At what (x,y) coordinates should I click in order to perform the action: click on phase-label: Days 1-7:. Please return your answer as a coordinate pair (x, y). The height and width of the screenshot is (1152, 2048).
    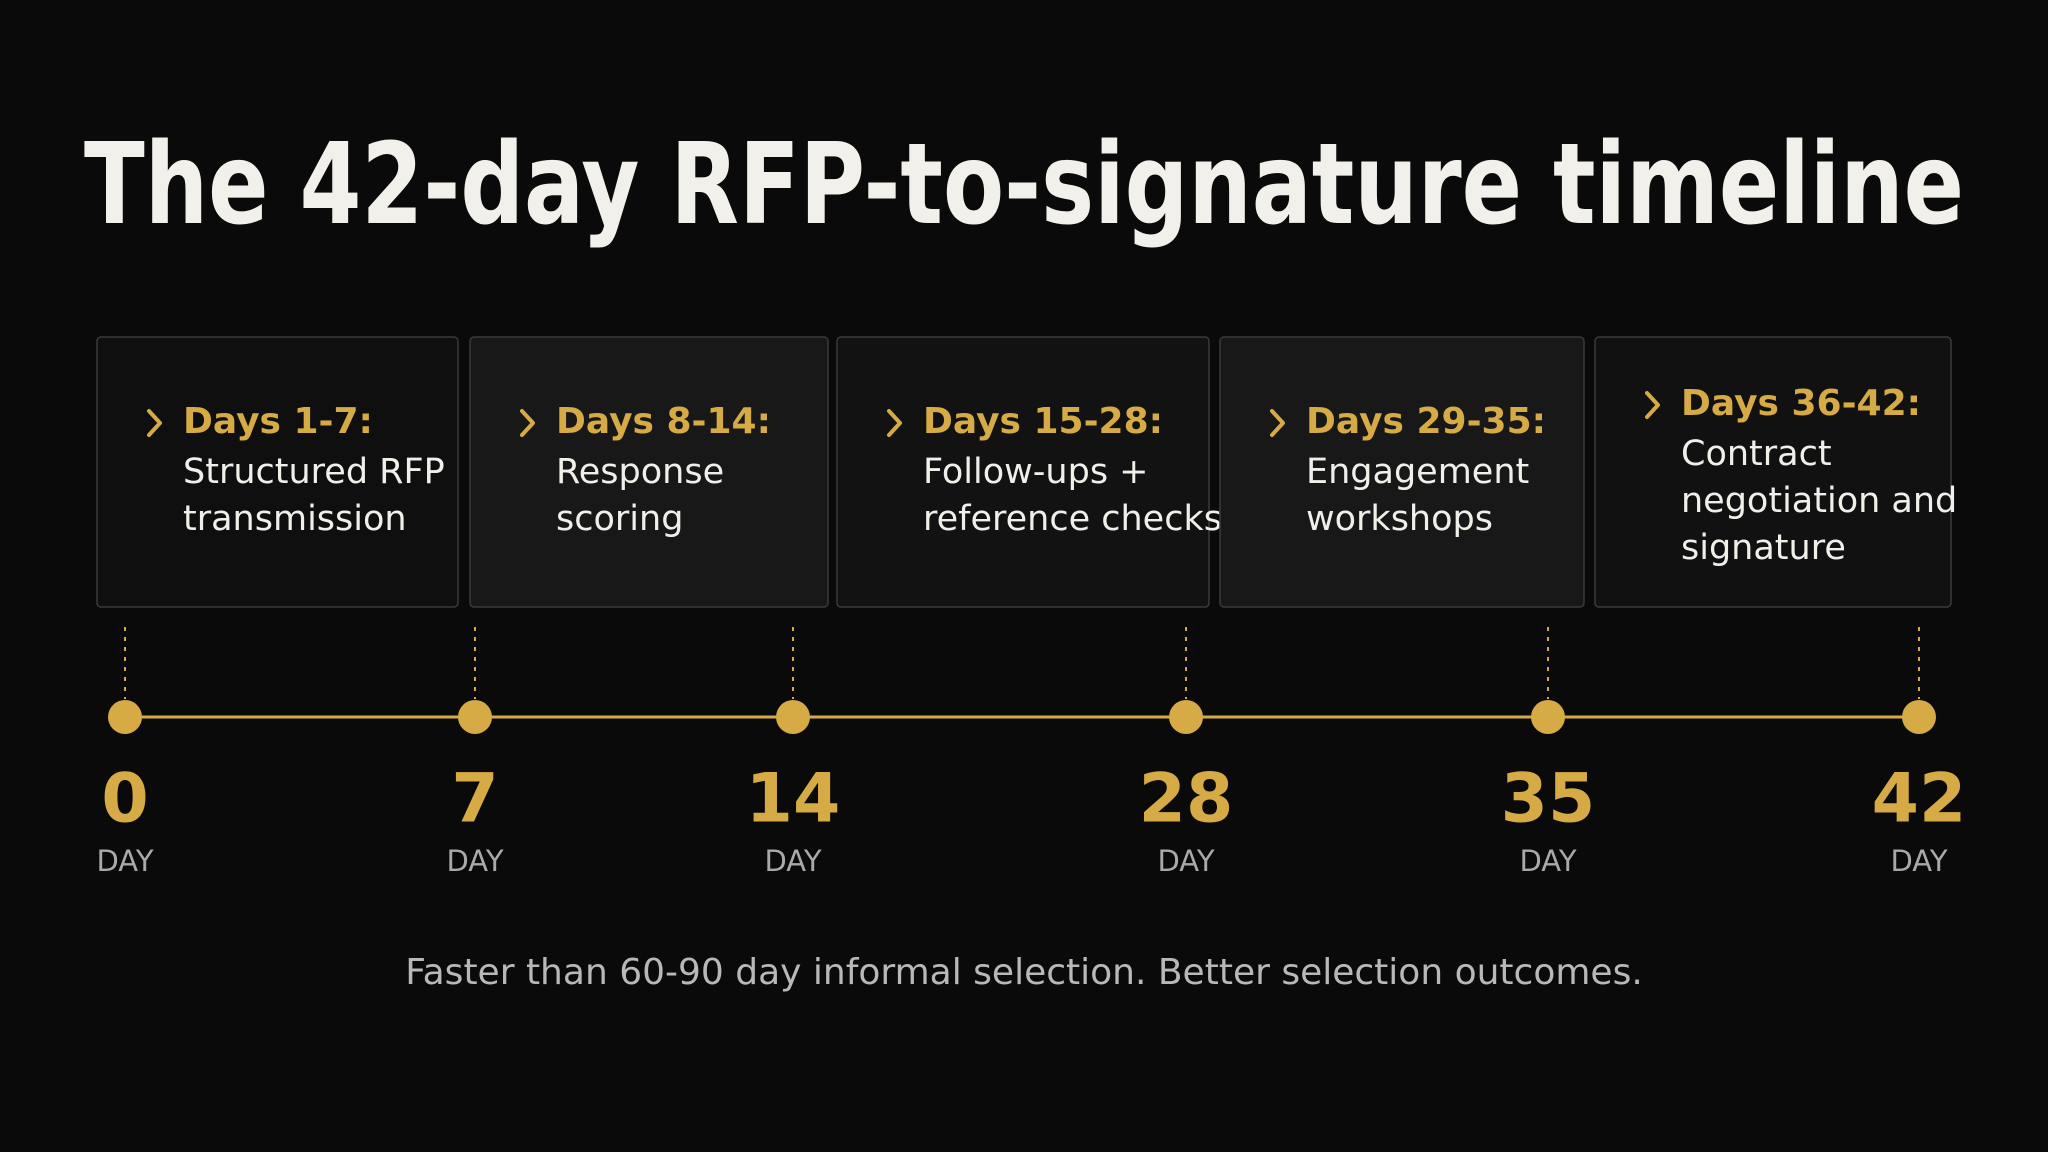
    Looking at the image, I should click on (278, 421).